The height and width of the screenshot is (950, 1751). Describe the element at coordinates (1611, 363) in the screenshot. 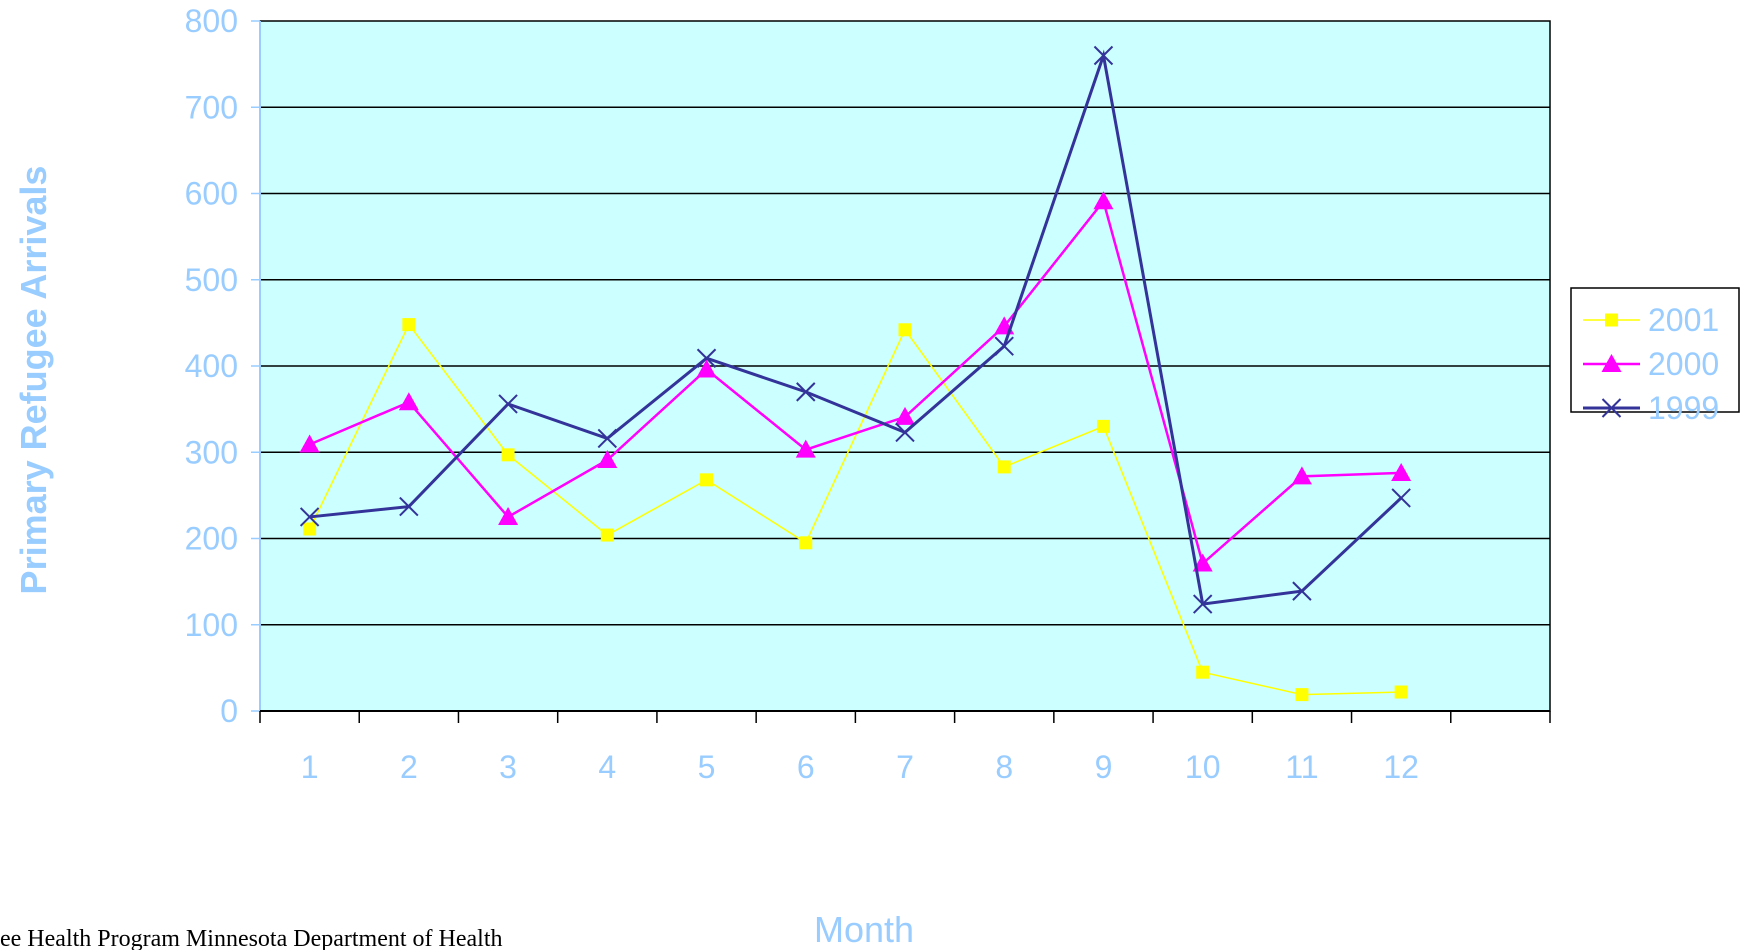

I see `legend-marker-2000` at that location.